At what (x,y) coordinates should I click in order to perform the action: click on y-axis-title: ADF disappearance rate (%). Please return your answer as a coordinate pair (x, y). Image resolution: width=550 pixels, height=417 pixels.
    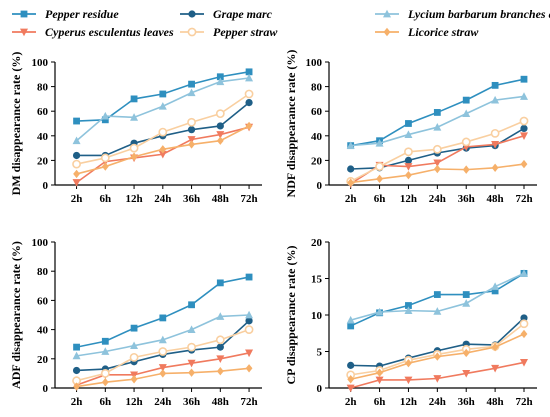
    Looking at the image, I should click on (16, 315).